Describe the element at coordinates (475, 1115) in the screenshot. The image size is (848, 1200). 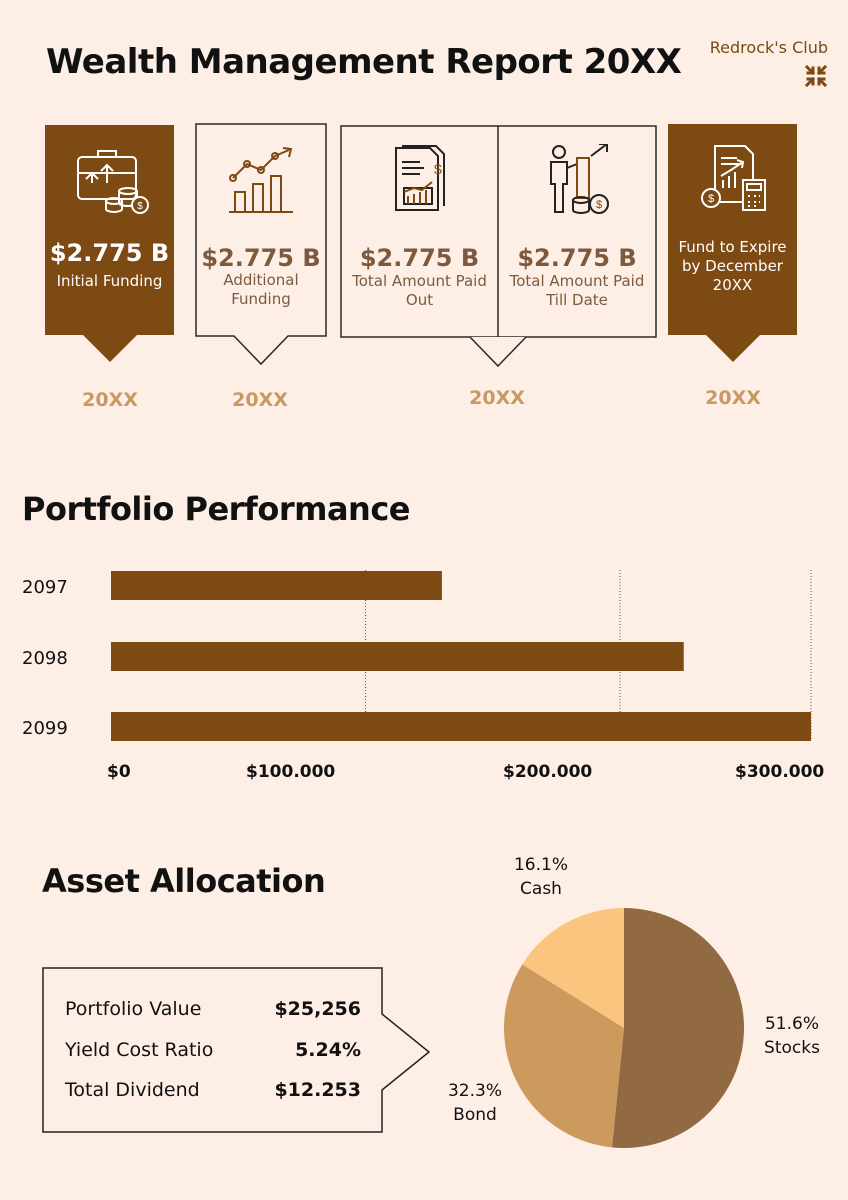
I see `pie-name-label: Bond` at that location.